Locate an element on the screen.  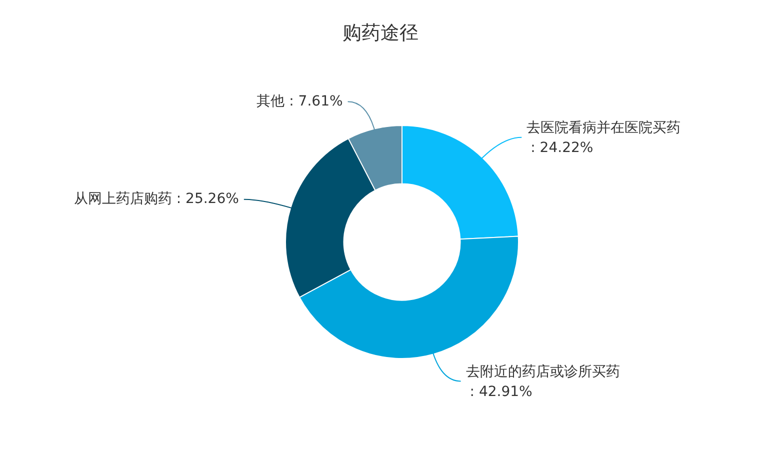
slice-label: 去医院看病并在医院买药 is located at coordinates (603, 128).